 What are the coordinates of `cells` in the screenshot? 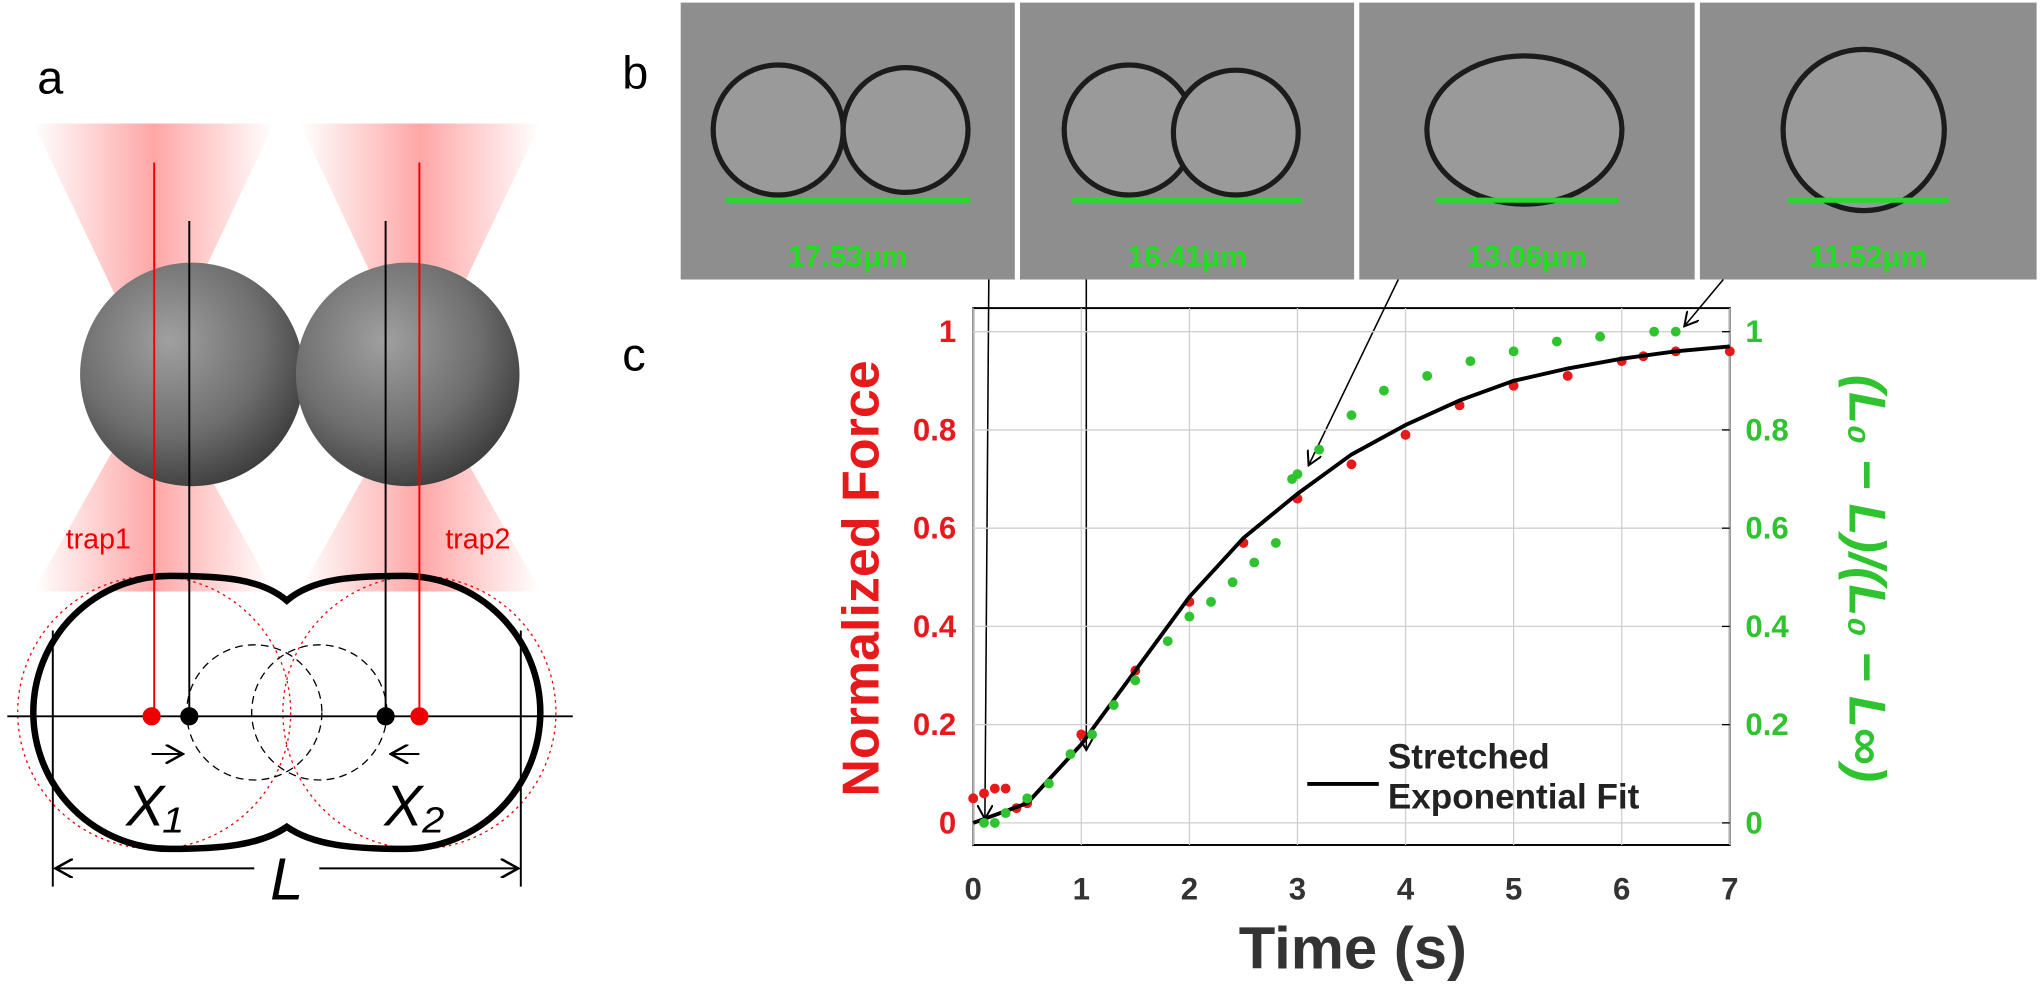 It's located at (1328, 130).